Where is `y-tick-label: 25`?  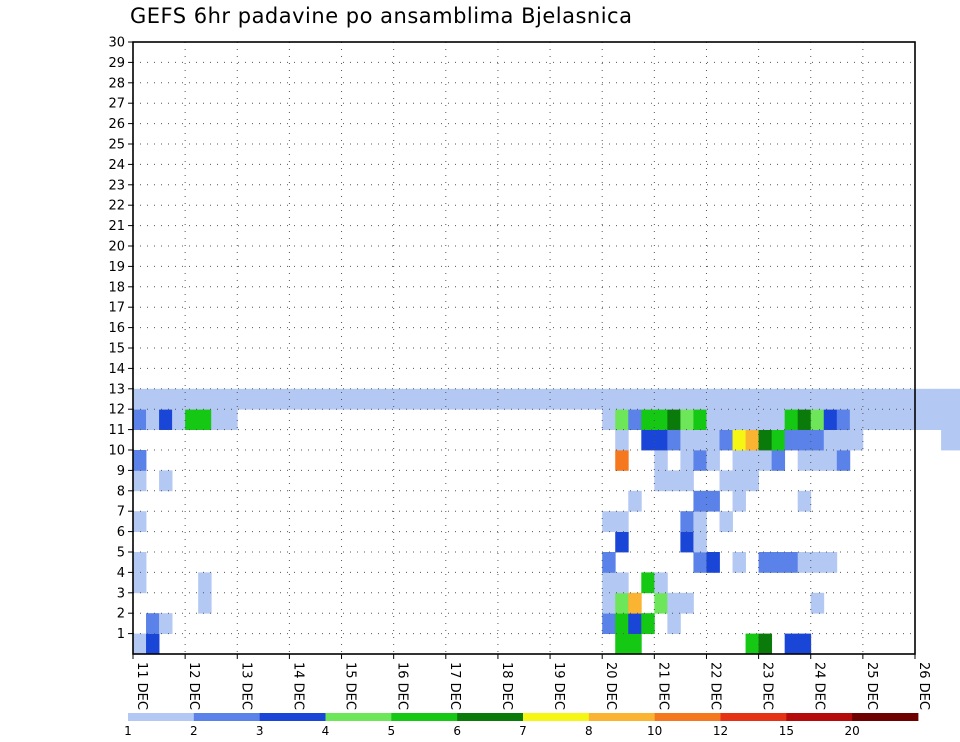 y-tick-label: 25 is located at coordinates (116, 145).